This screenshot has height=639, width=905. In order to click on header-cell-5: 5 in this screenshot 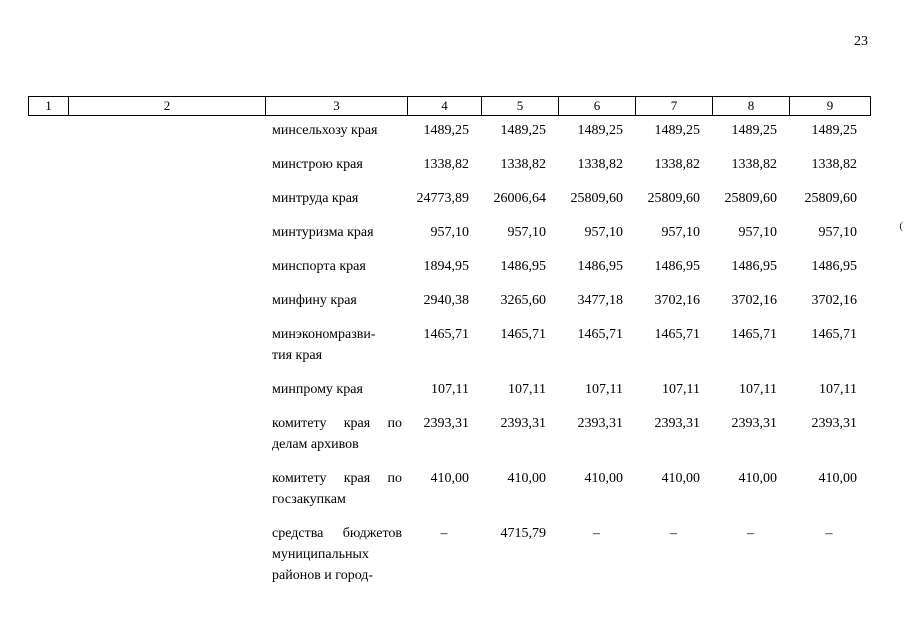, I will do `click(520, 106)`.